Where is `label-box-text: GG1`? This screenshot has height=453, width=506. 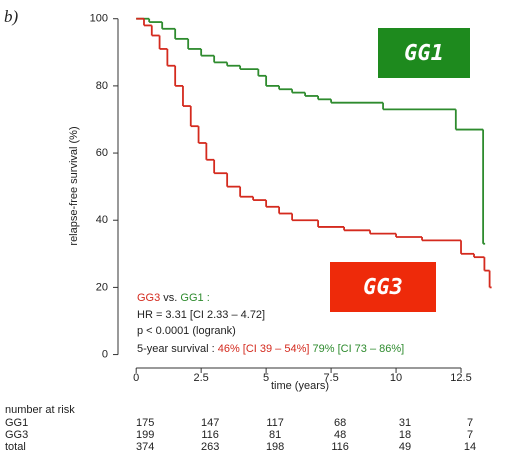 label-box-text: GG1 is located at coordinates (424, 53).